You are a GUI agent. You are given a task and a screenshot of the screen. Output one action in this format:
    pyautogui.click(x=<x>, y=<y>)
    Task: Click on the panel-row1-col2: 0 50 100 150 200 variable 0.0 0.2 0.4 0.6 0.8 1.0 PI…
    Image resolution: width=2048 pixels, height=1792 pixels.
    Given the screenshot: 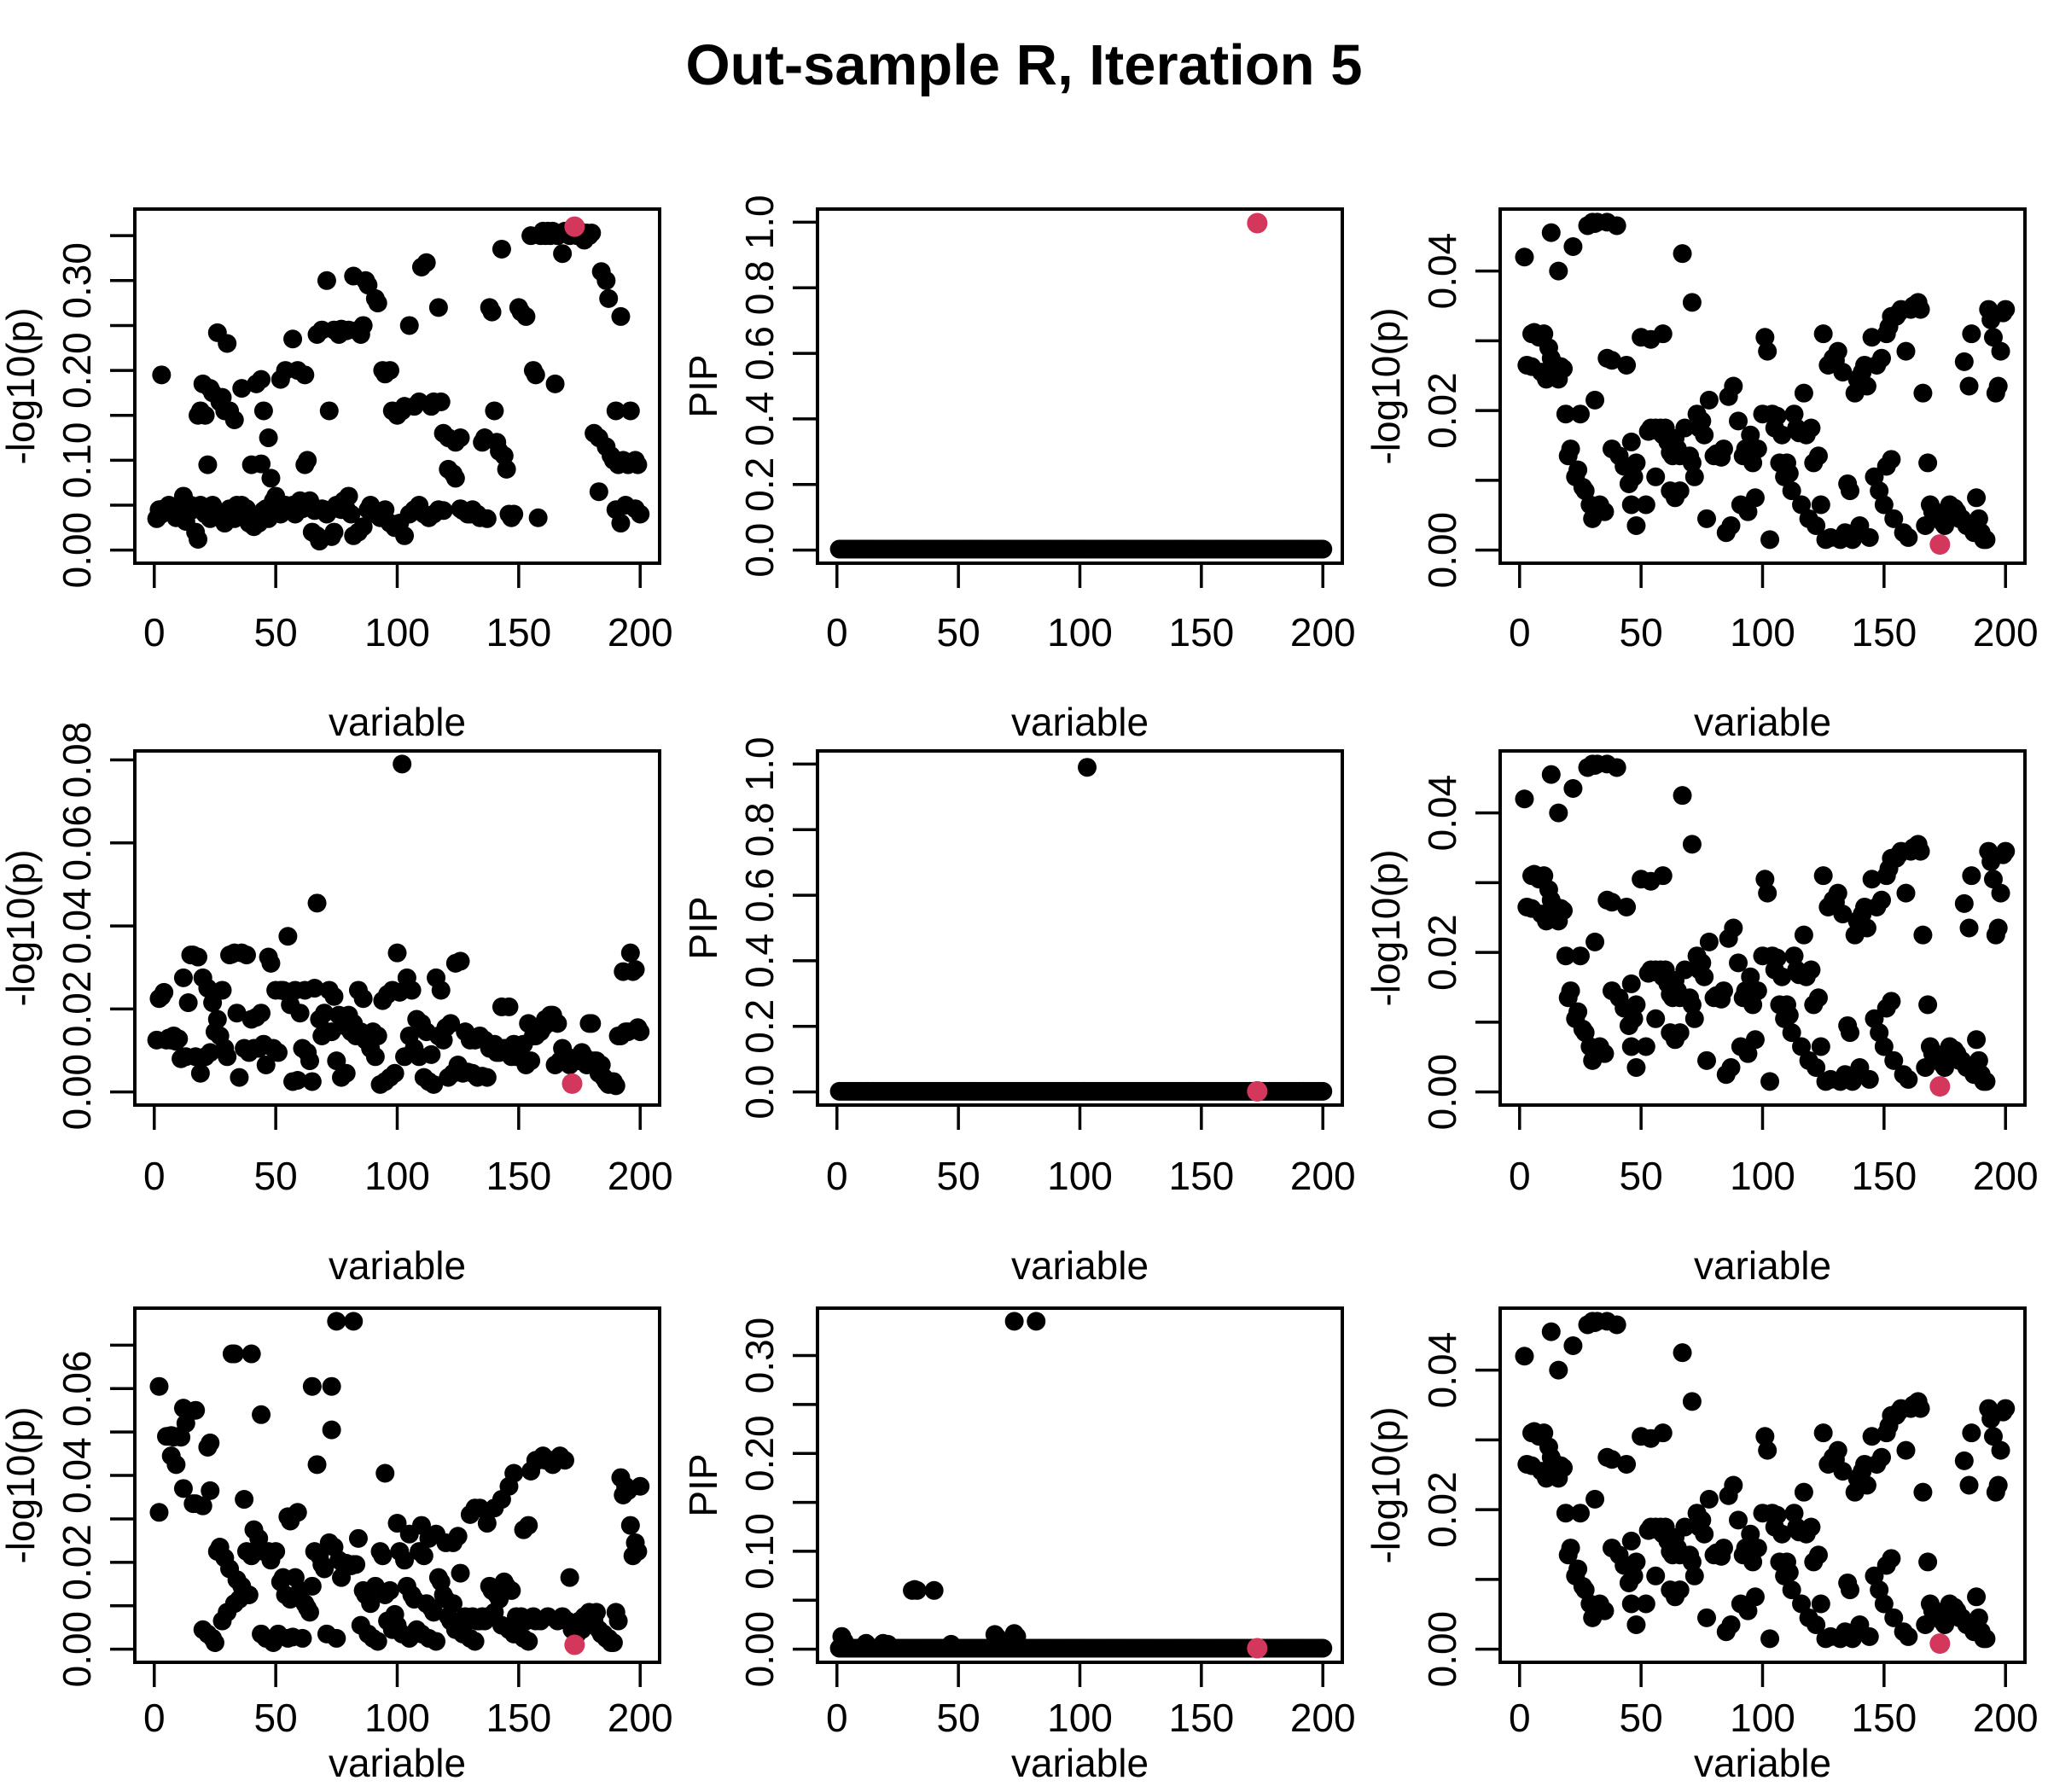 What is the action you would take?
    pyautogui.click(x=1019, y=470)
    